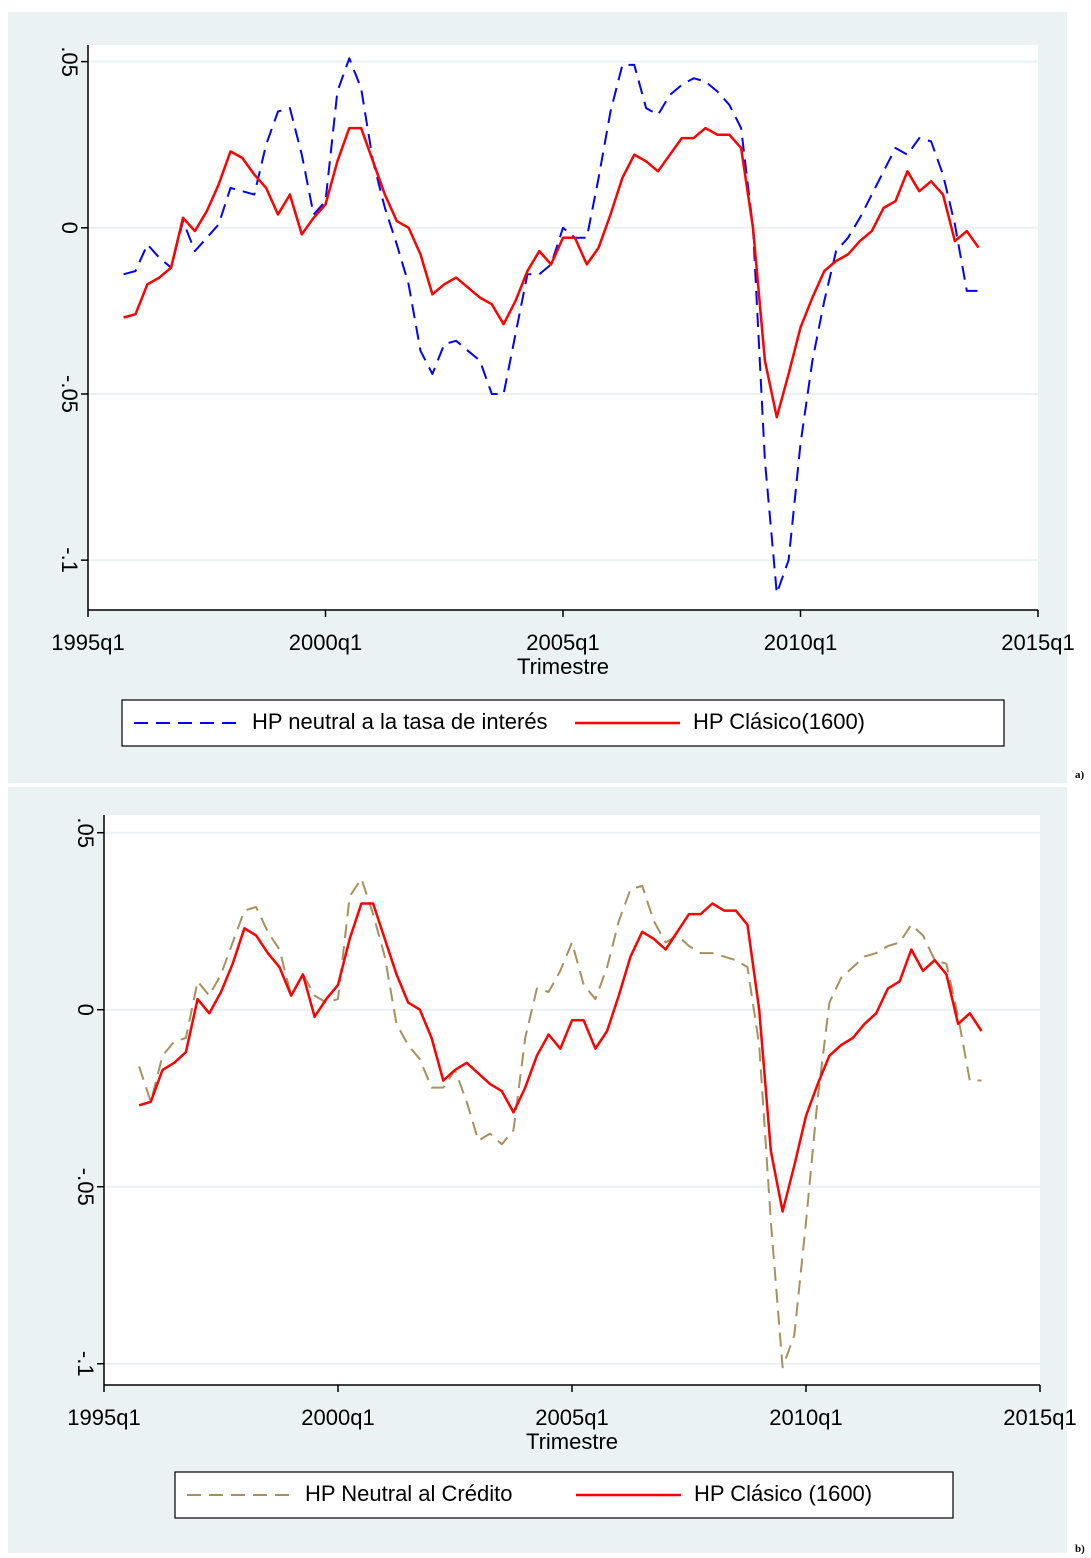  Describe the element at coordinates (779, 721) in the screenshot. I see `legend-label: HP Clásico(1600)` at that location.